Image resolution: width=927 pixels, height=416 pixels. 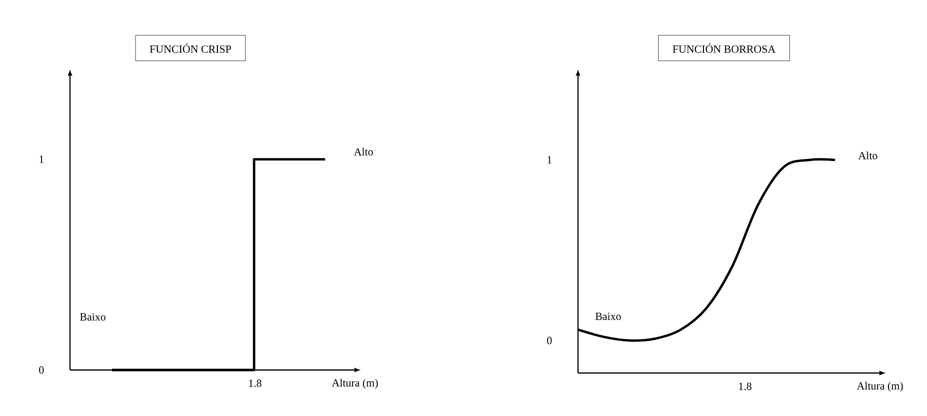 I want to click on chart-title: FUNCIÓN BORROSA, so click(x=724, y=48).